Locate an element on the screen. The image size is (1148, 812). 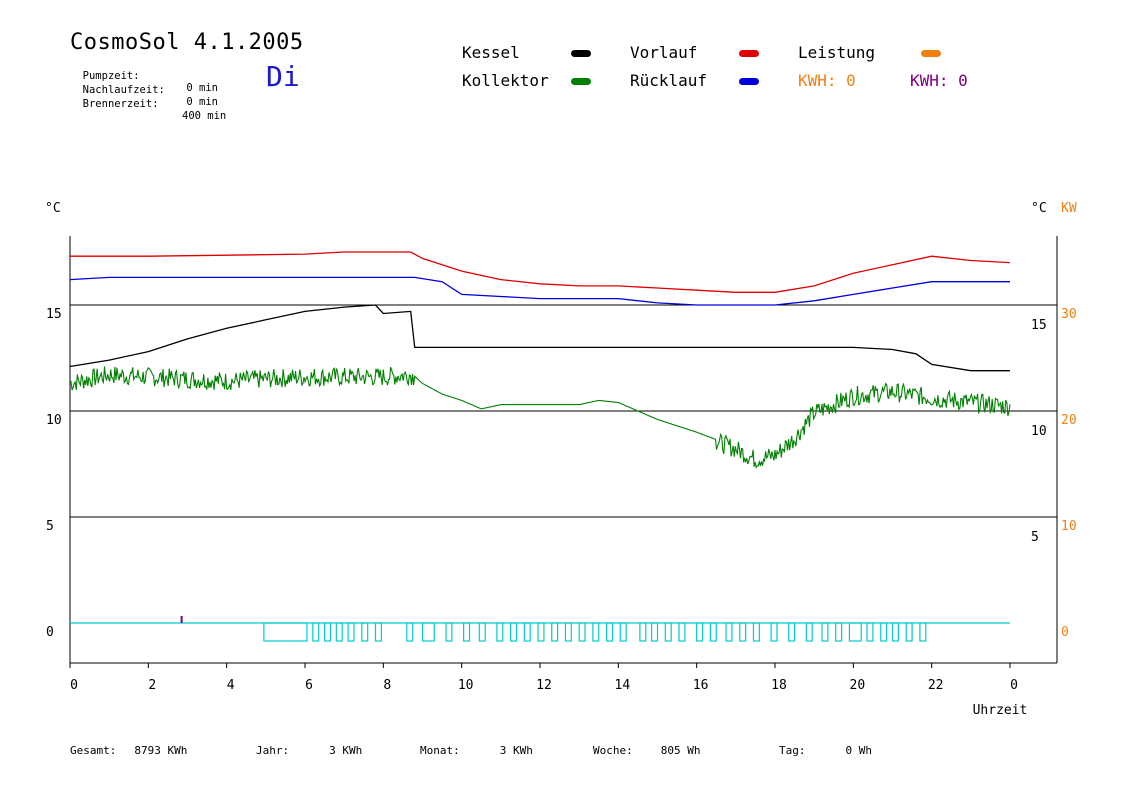
right-kw-tick-label-30: 30 is located at coordinates (1069, 314).